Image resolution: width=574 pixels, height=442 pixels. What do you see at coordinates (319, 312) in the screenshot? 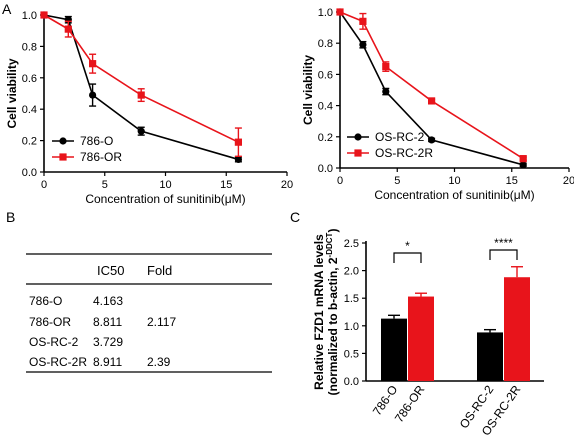
I see `y-axis-label: Relative FZD1 mRNA levels` at bounding box center [319, 312].